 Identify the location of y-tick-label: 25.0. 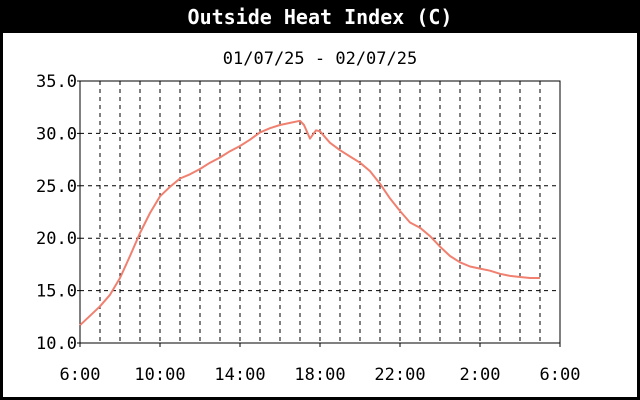
(56, 187).